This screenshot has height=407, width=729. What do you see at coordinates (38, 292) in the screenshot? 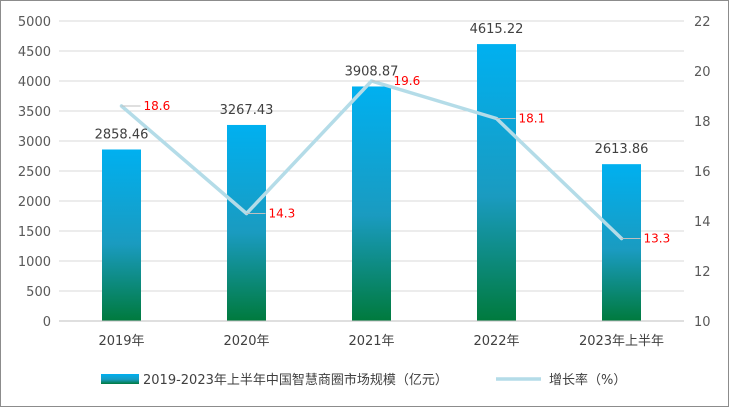
I see `y-left-tick-label: 500` at bounding box center [38, 292].